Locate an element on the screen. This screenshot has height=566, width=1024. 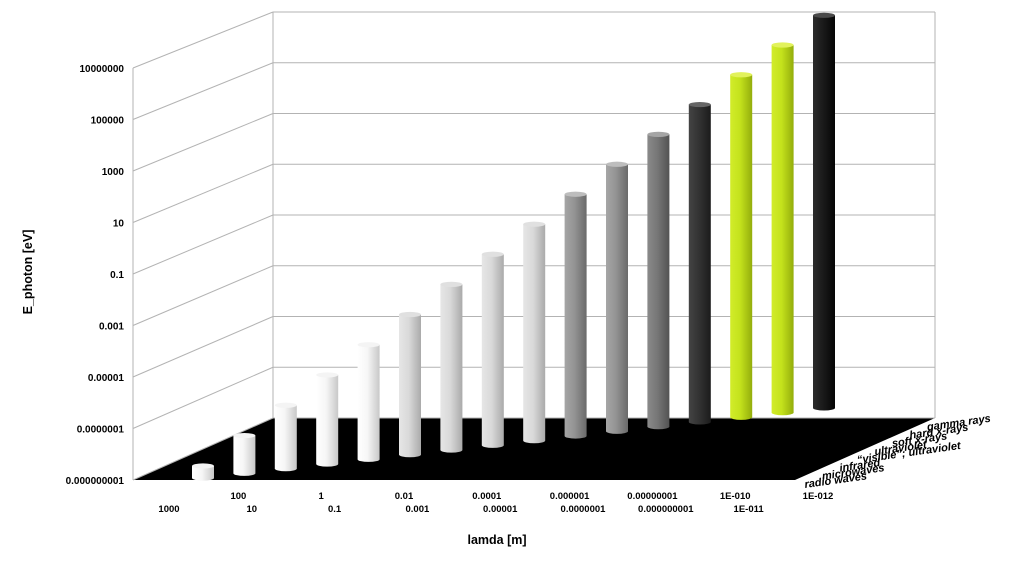
y-axis-title: E_photon [eV] is located at coordinates (28, 272).